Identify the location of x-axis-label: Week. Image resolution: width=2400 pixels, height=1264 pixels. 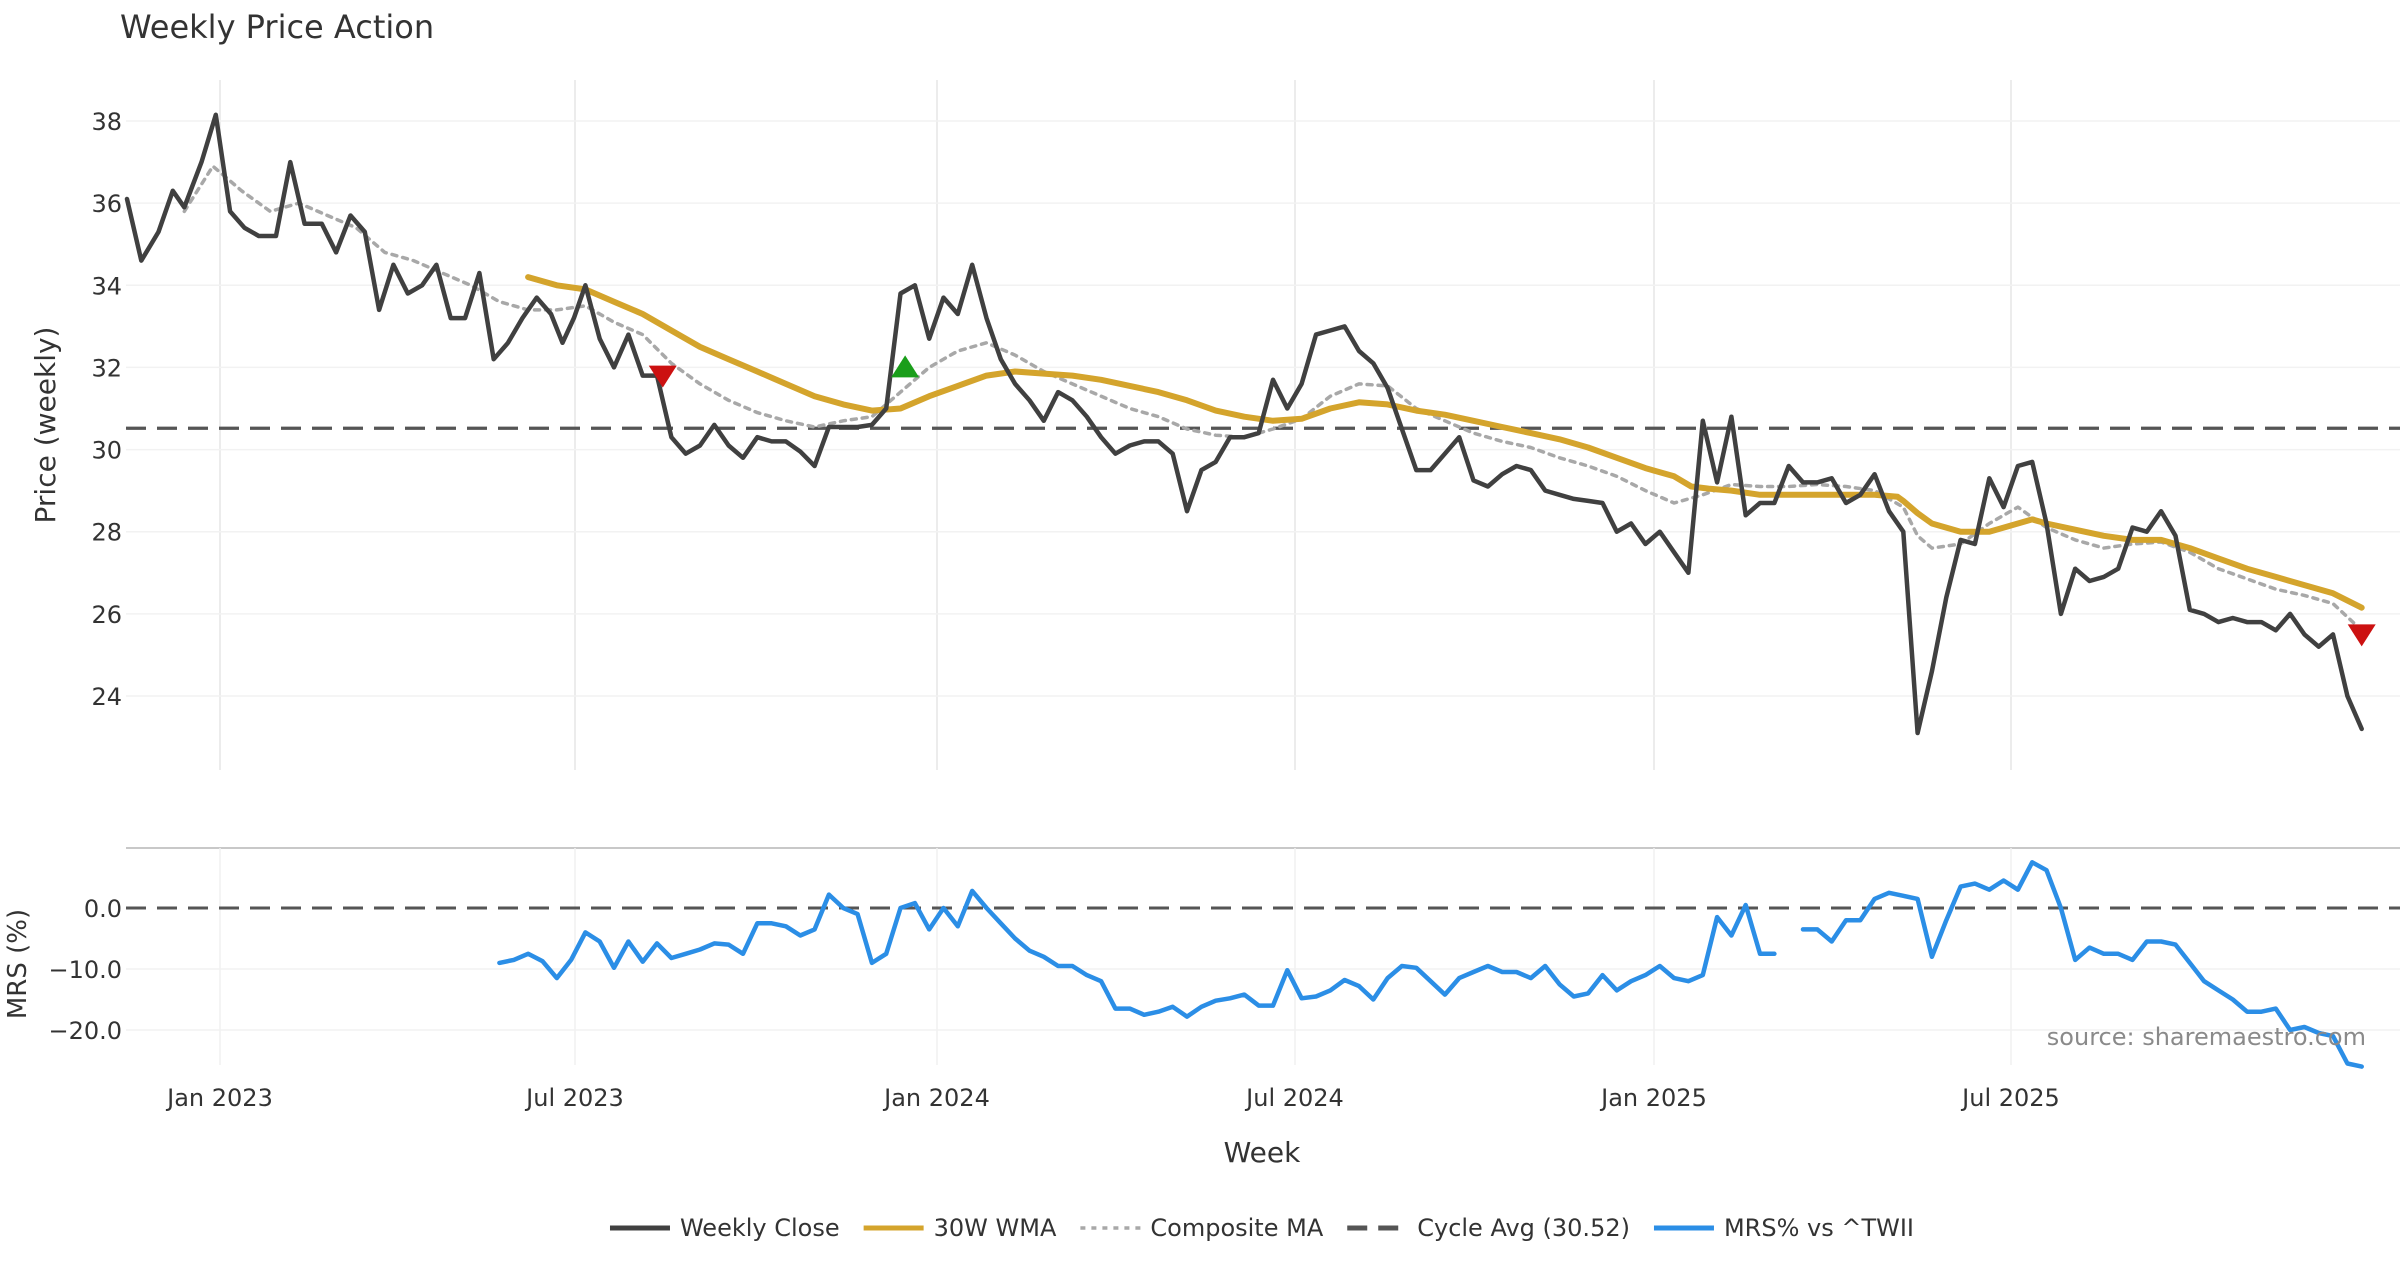
(1262, 1152).